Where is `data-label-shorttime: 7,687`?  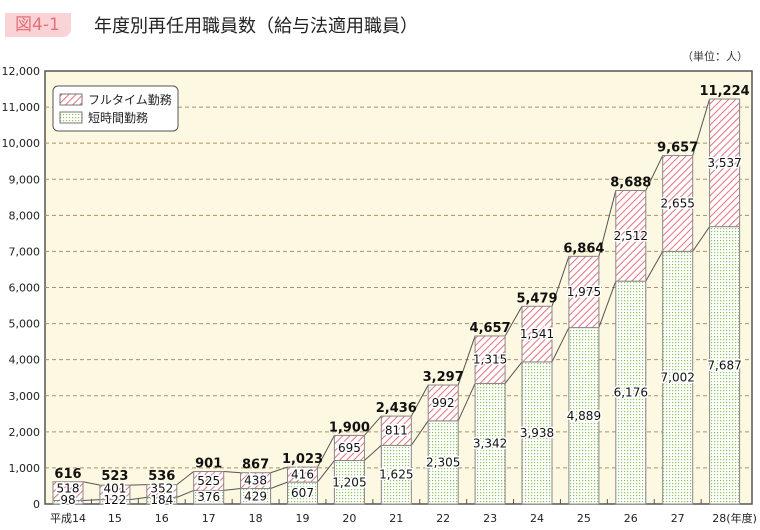
data-label-shorttime: 7,687 is located at coordinates (724, 365).